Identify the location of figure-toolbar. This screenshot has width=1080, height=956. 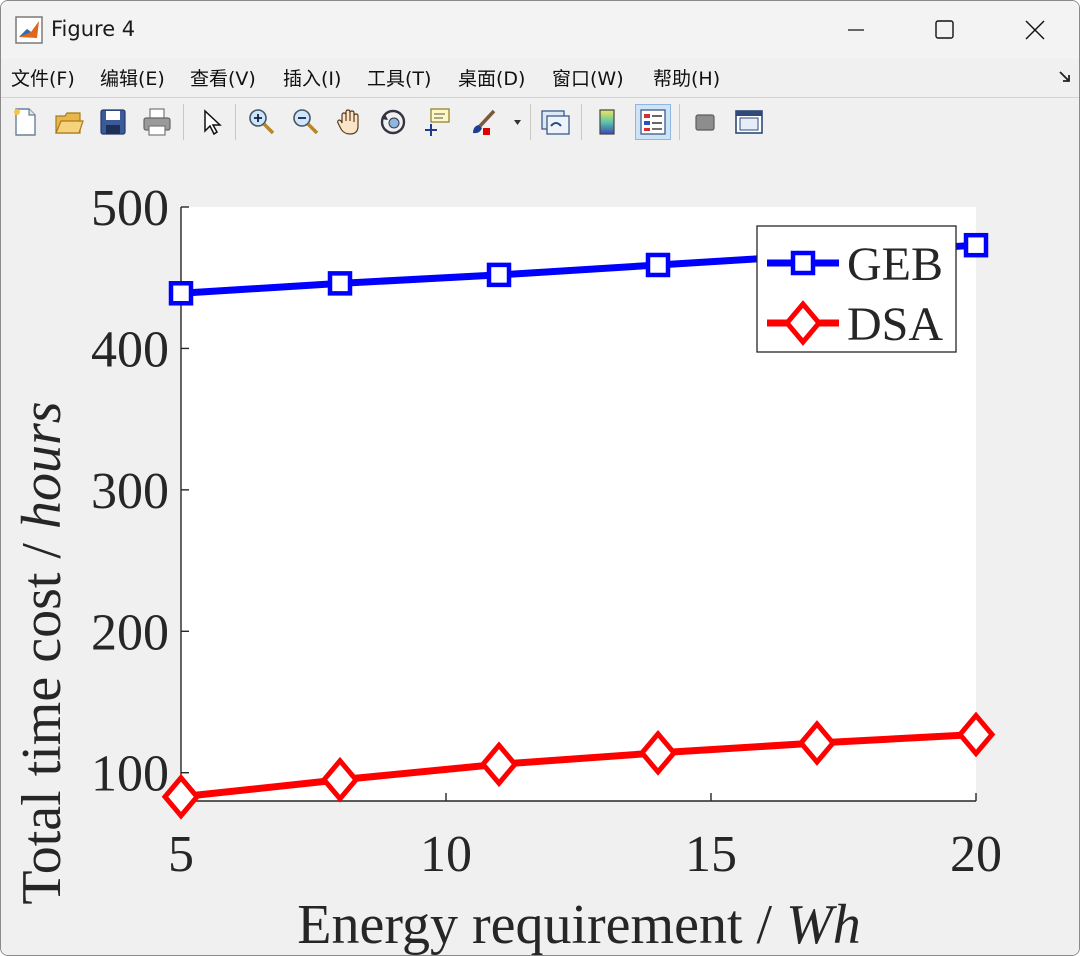
(540, 123).